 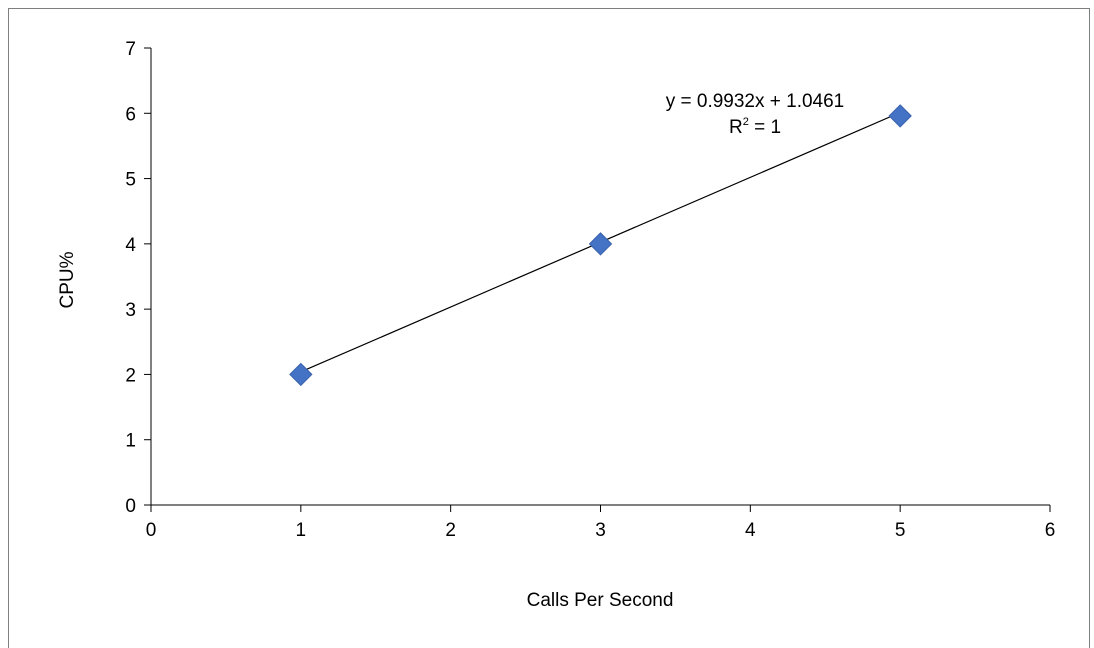 I want to click on y-tick-label: 7, so click(x=130, y=49).